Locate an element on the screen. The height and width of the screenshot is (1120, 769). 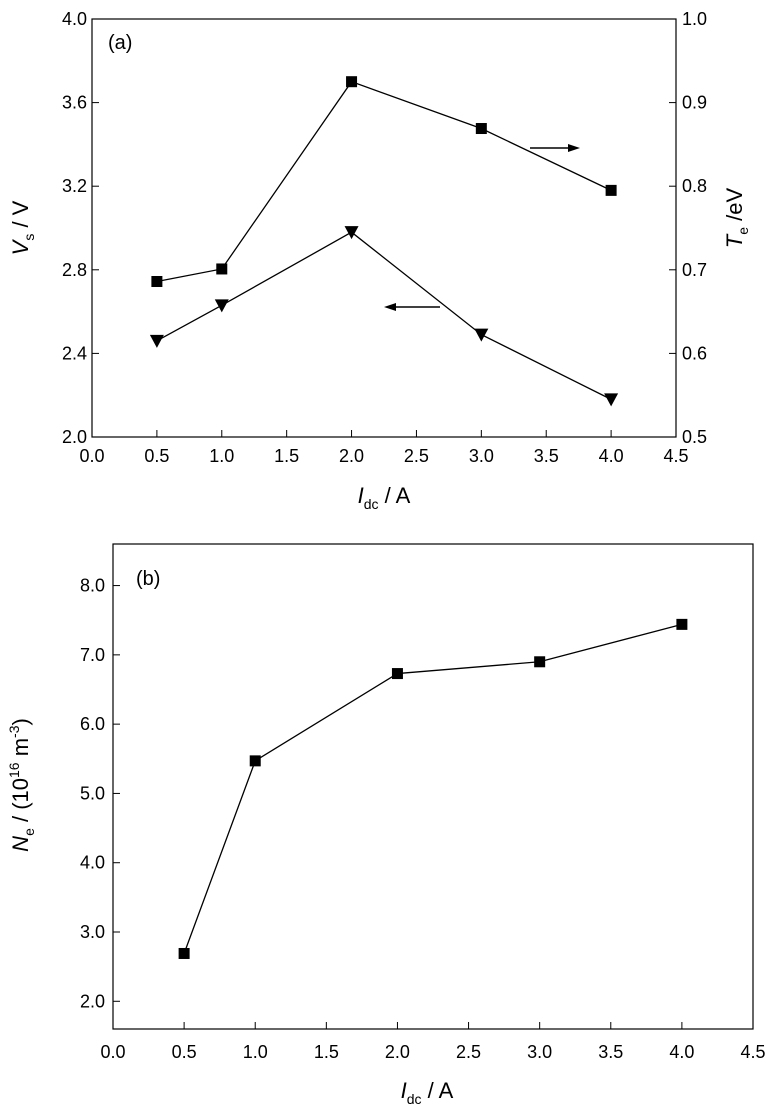
panel-a-x-axis-label: Idc / A is located at coordinates (384, 497).